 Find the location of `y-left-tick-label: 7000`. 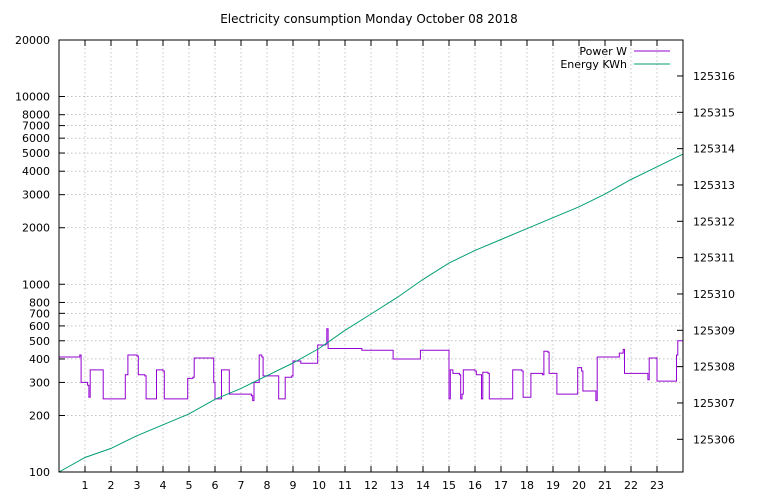

y-left-tick-label: 7000 is located at coordinates (36, 126).